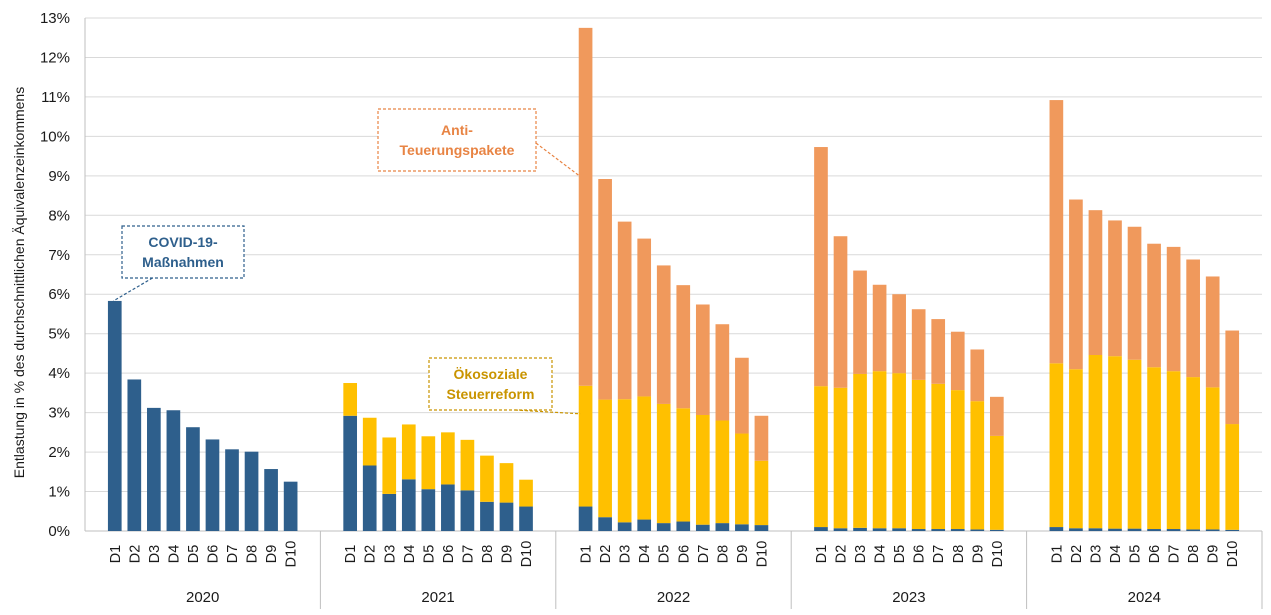 The width and height of the screenshot is (1271, 615). Describe the element at coordinates (938, 351) in the screenshot. I see `bar-anti-2023-D7` at that location.